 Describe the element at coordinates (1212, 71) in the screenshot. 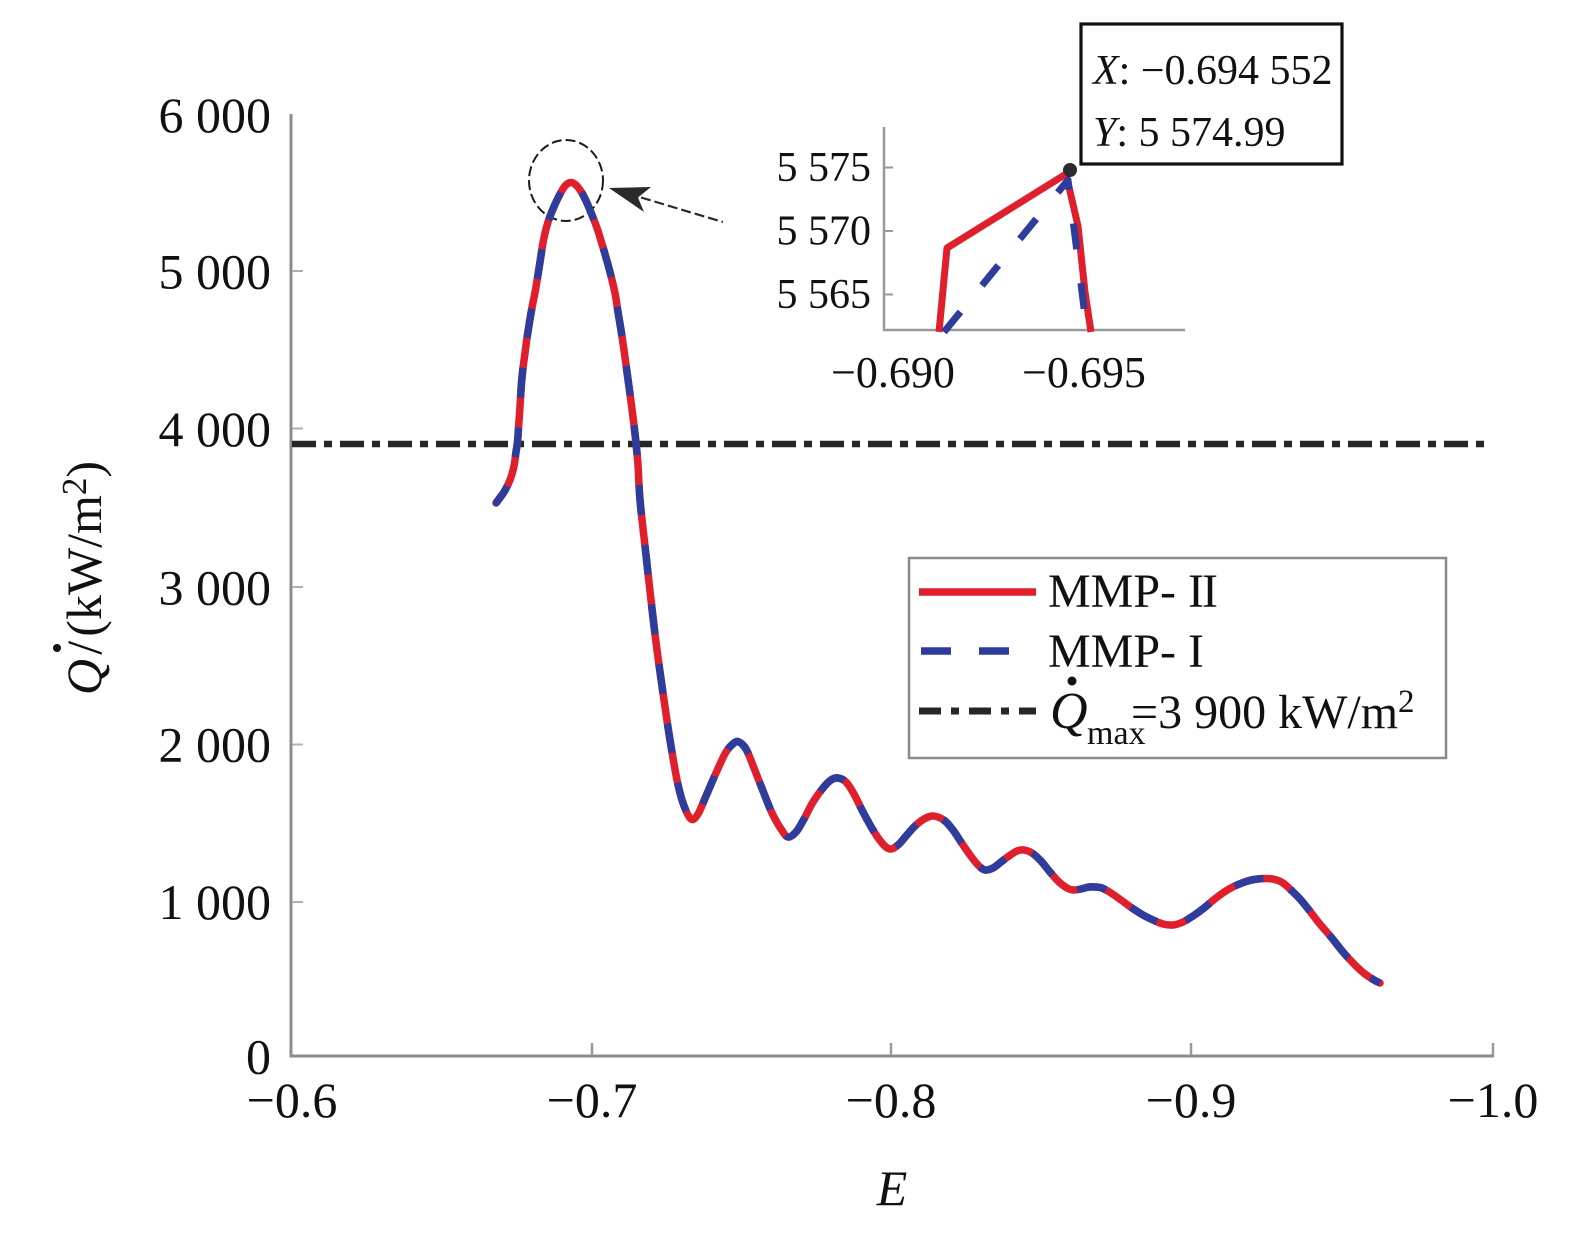

I see `svg-text: X: −0.694 552` at that location.